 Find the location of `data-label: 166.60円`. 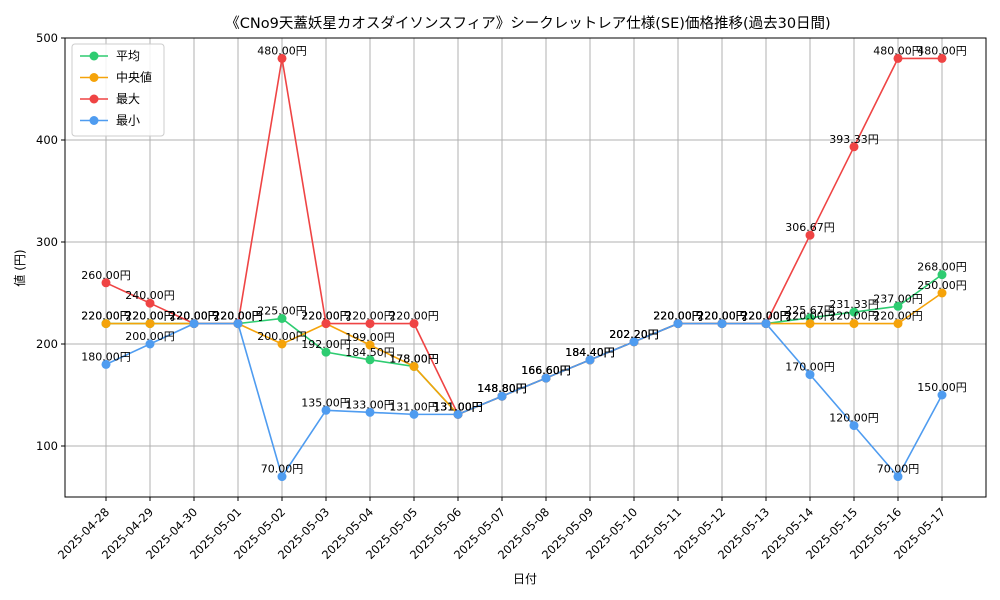

data-label: 166.60円 is located at coordinates (546, 370).